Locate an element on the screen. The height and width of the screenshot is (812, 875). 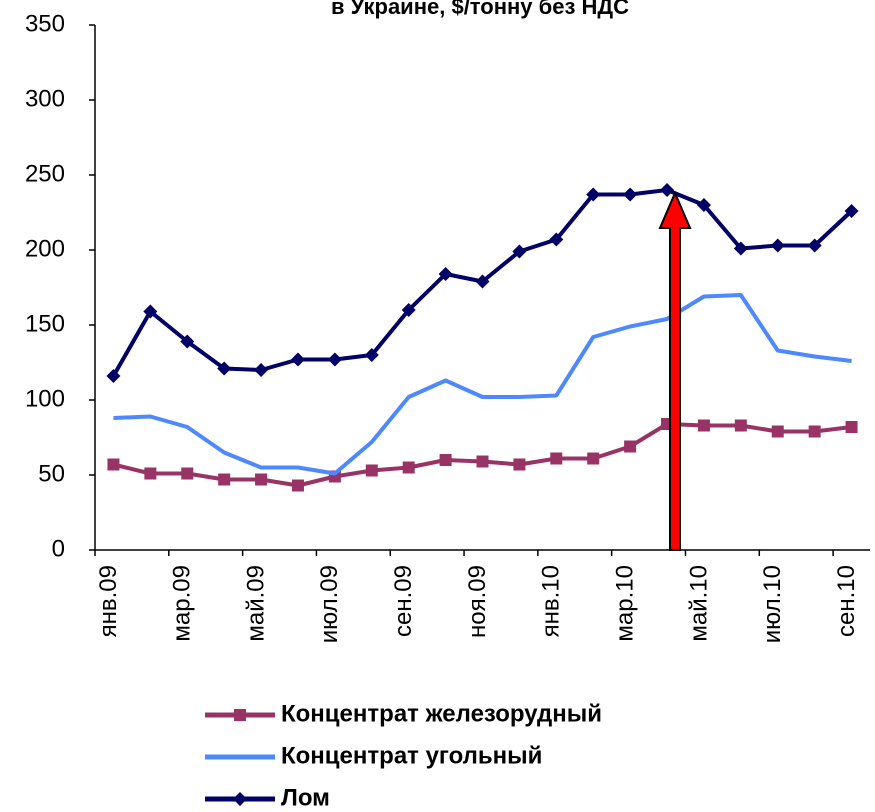
legend-label: Концентрат железорудный is located at coordinates (441, 713).